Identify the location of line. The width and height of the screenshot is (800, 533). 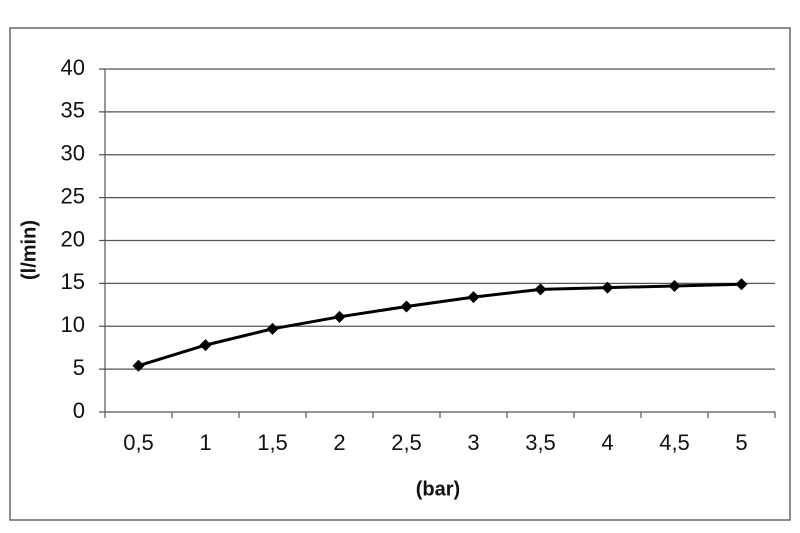
(440, 325).